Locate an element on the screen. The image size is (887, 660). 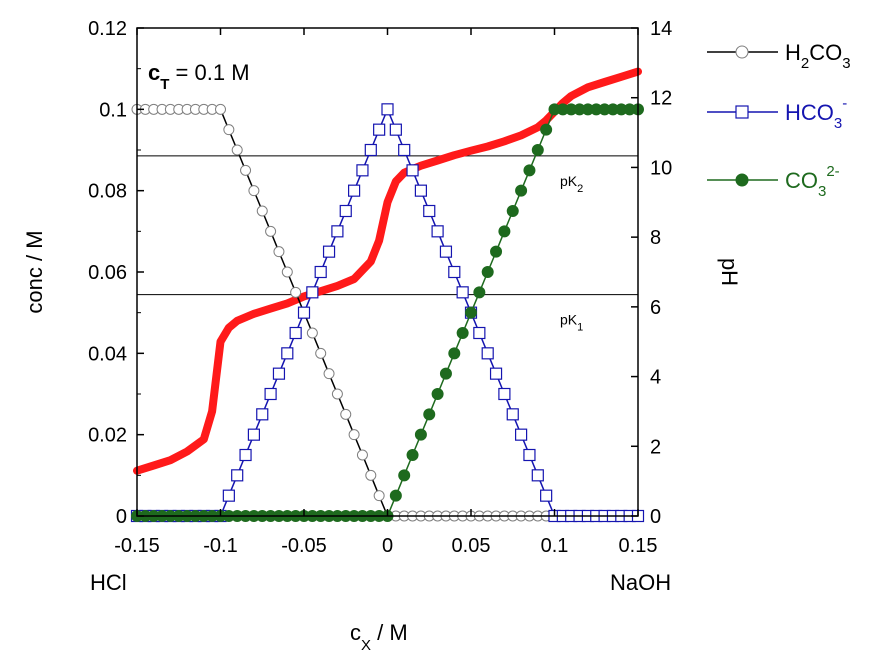
left-tick-label: 0 is located at coordinates (121, 517).